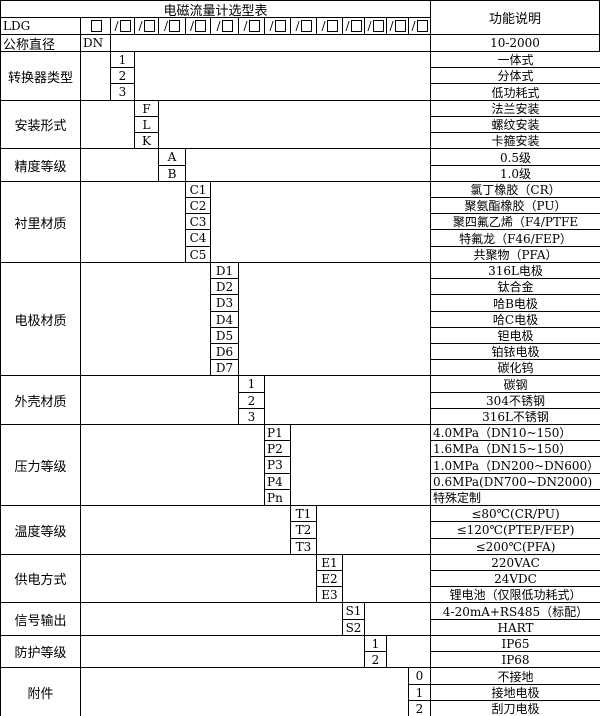  I want to click on group-label: 信号输出, so click(40, 619).